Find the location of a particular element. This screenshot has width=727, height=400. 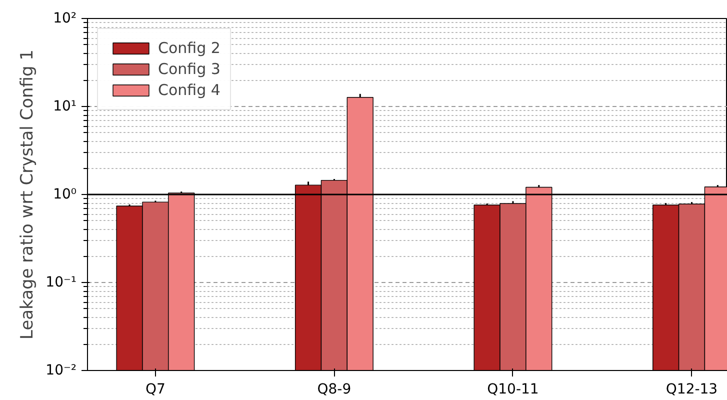

y-tick-label: 10⁻¹ is located at coordinates (61, 282).